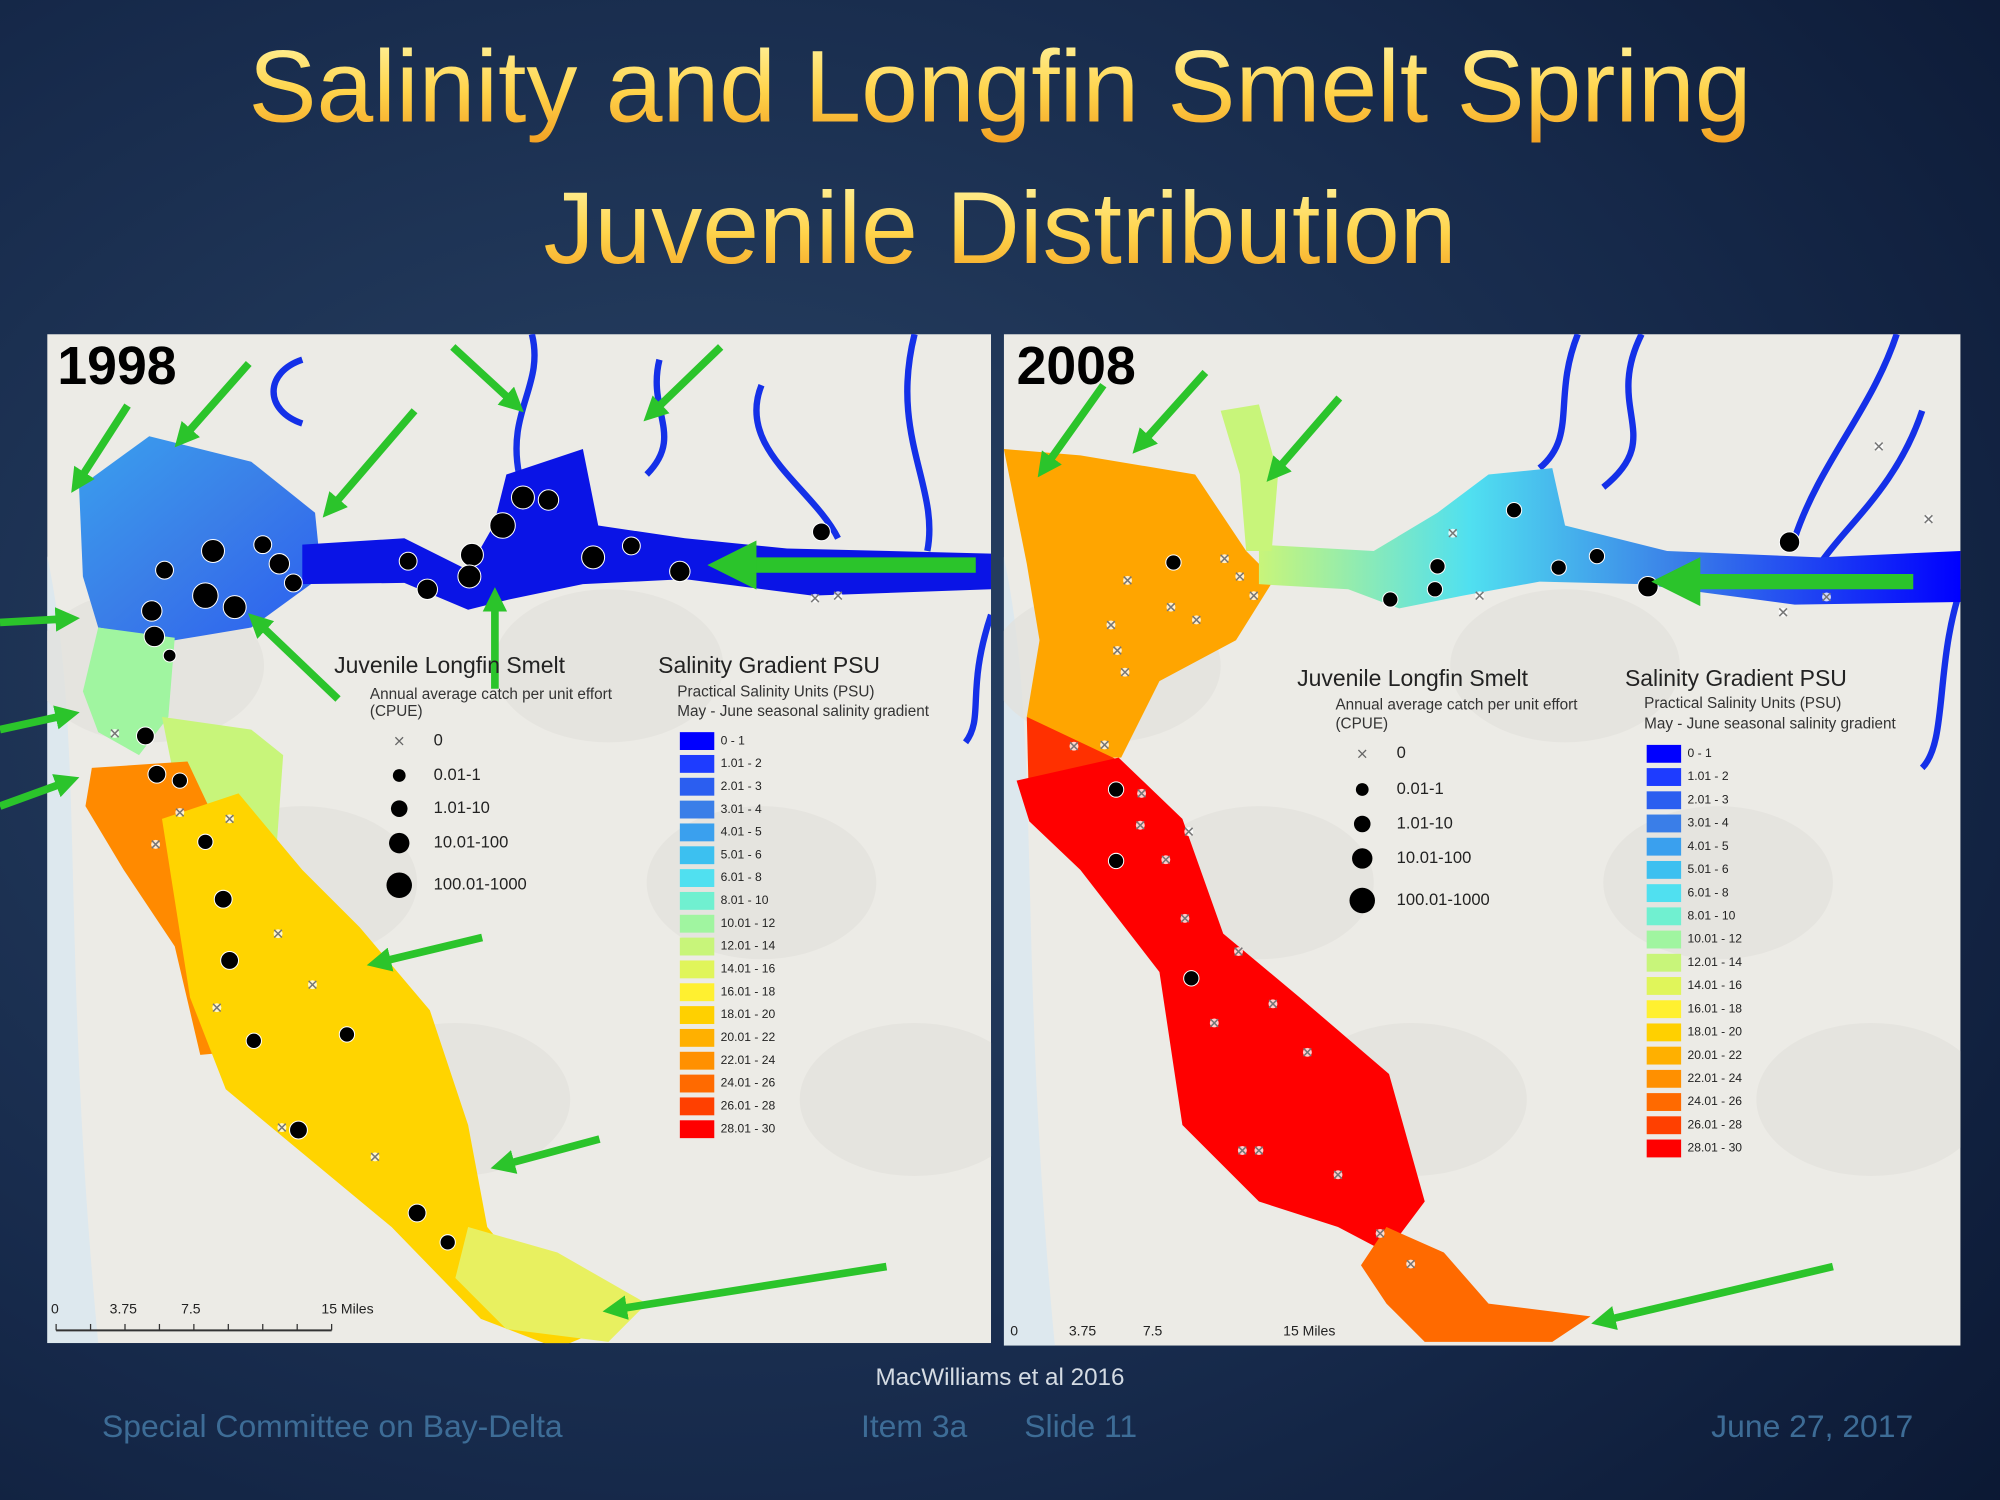  What do you see at coordinates (116, 366) in the screenshot?
I see `year-label: 1998` at bounding box center [116, 366].